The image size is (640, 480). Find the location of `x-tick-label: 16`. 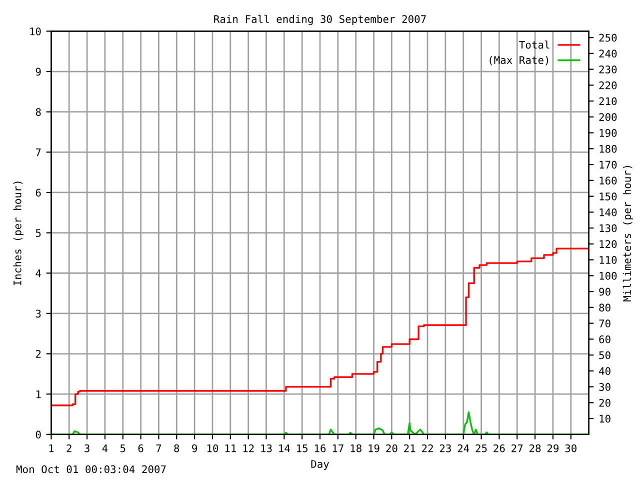

x-tick-label: 16 is located at coordinates (320, 448).